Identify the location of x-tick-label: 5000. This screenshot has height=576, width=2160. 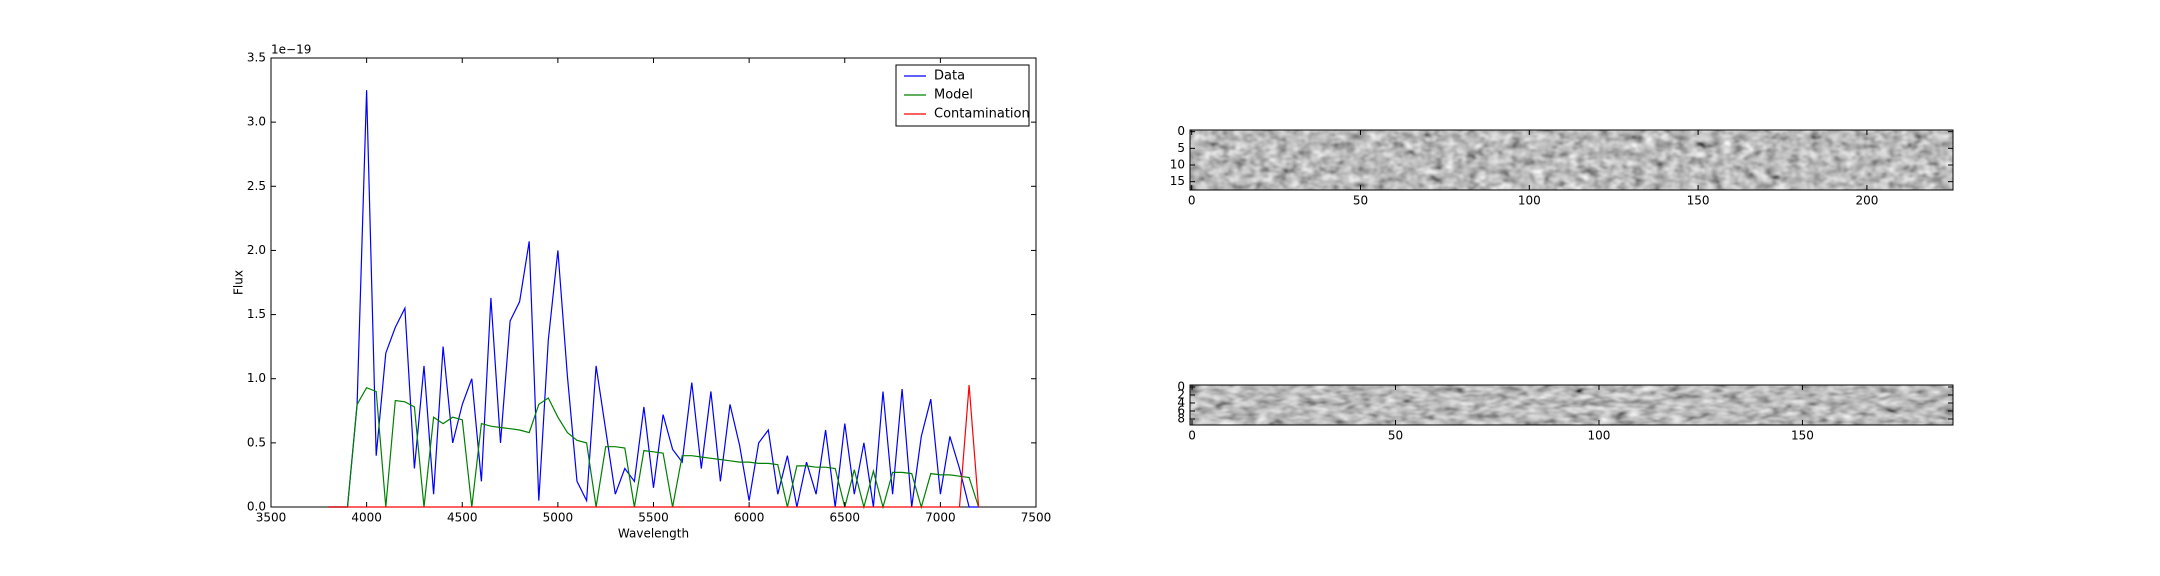
(558, 518).